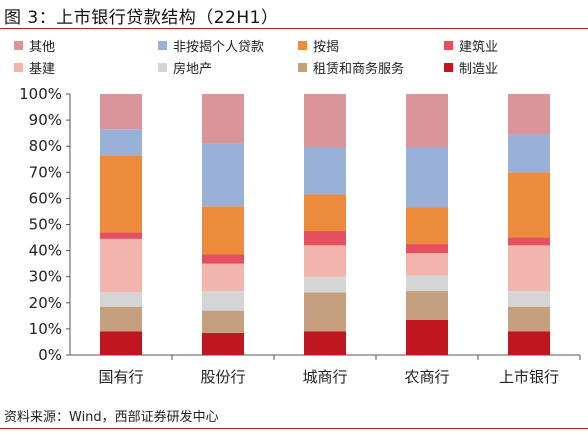 The height and width of the screenshot is (433, 588). I want to click on legend-item: 非按揭个人贷款, so click(211, 45).